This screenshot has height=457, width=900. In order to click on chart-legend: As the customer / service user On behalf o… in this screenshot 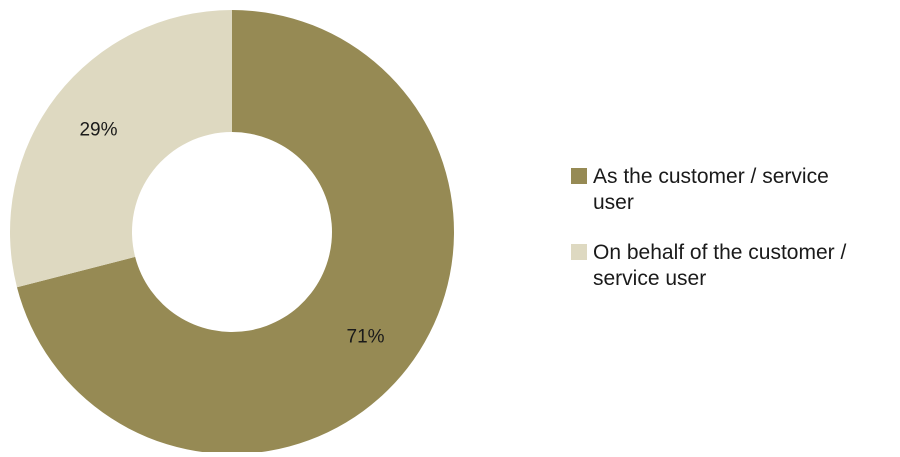, I will do `click(708, 227)`.